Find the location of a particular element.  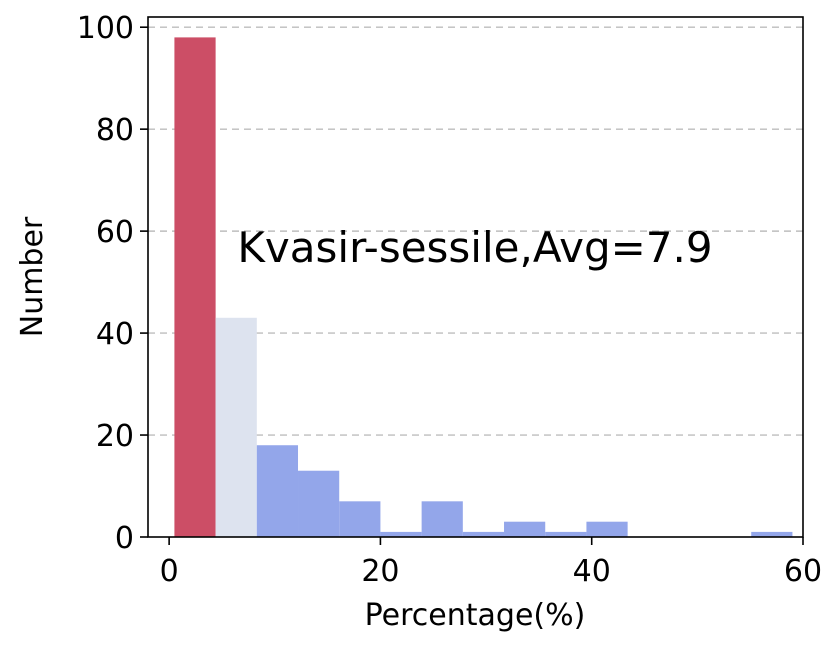

x-axis-ticks: 0 20 40 60 is located at coordinates (491, 563).